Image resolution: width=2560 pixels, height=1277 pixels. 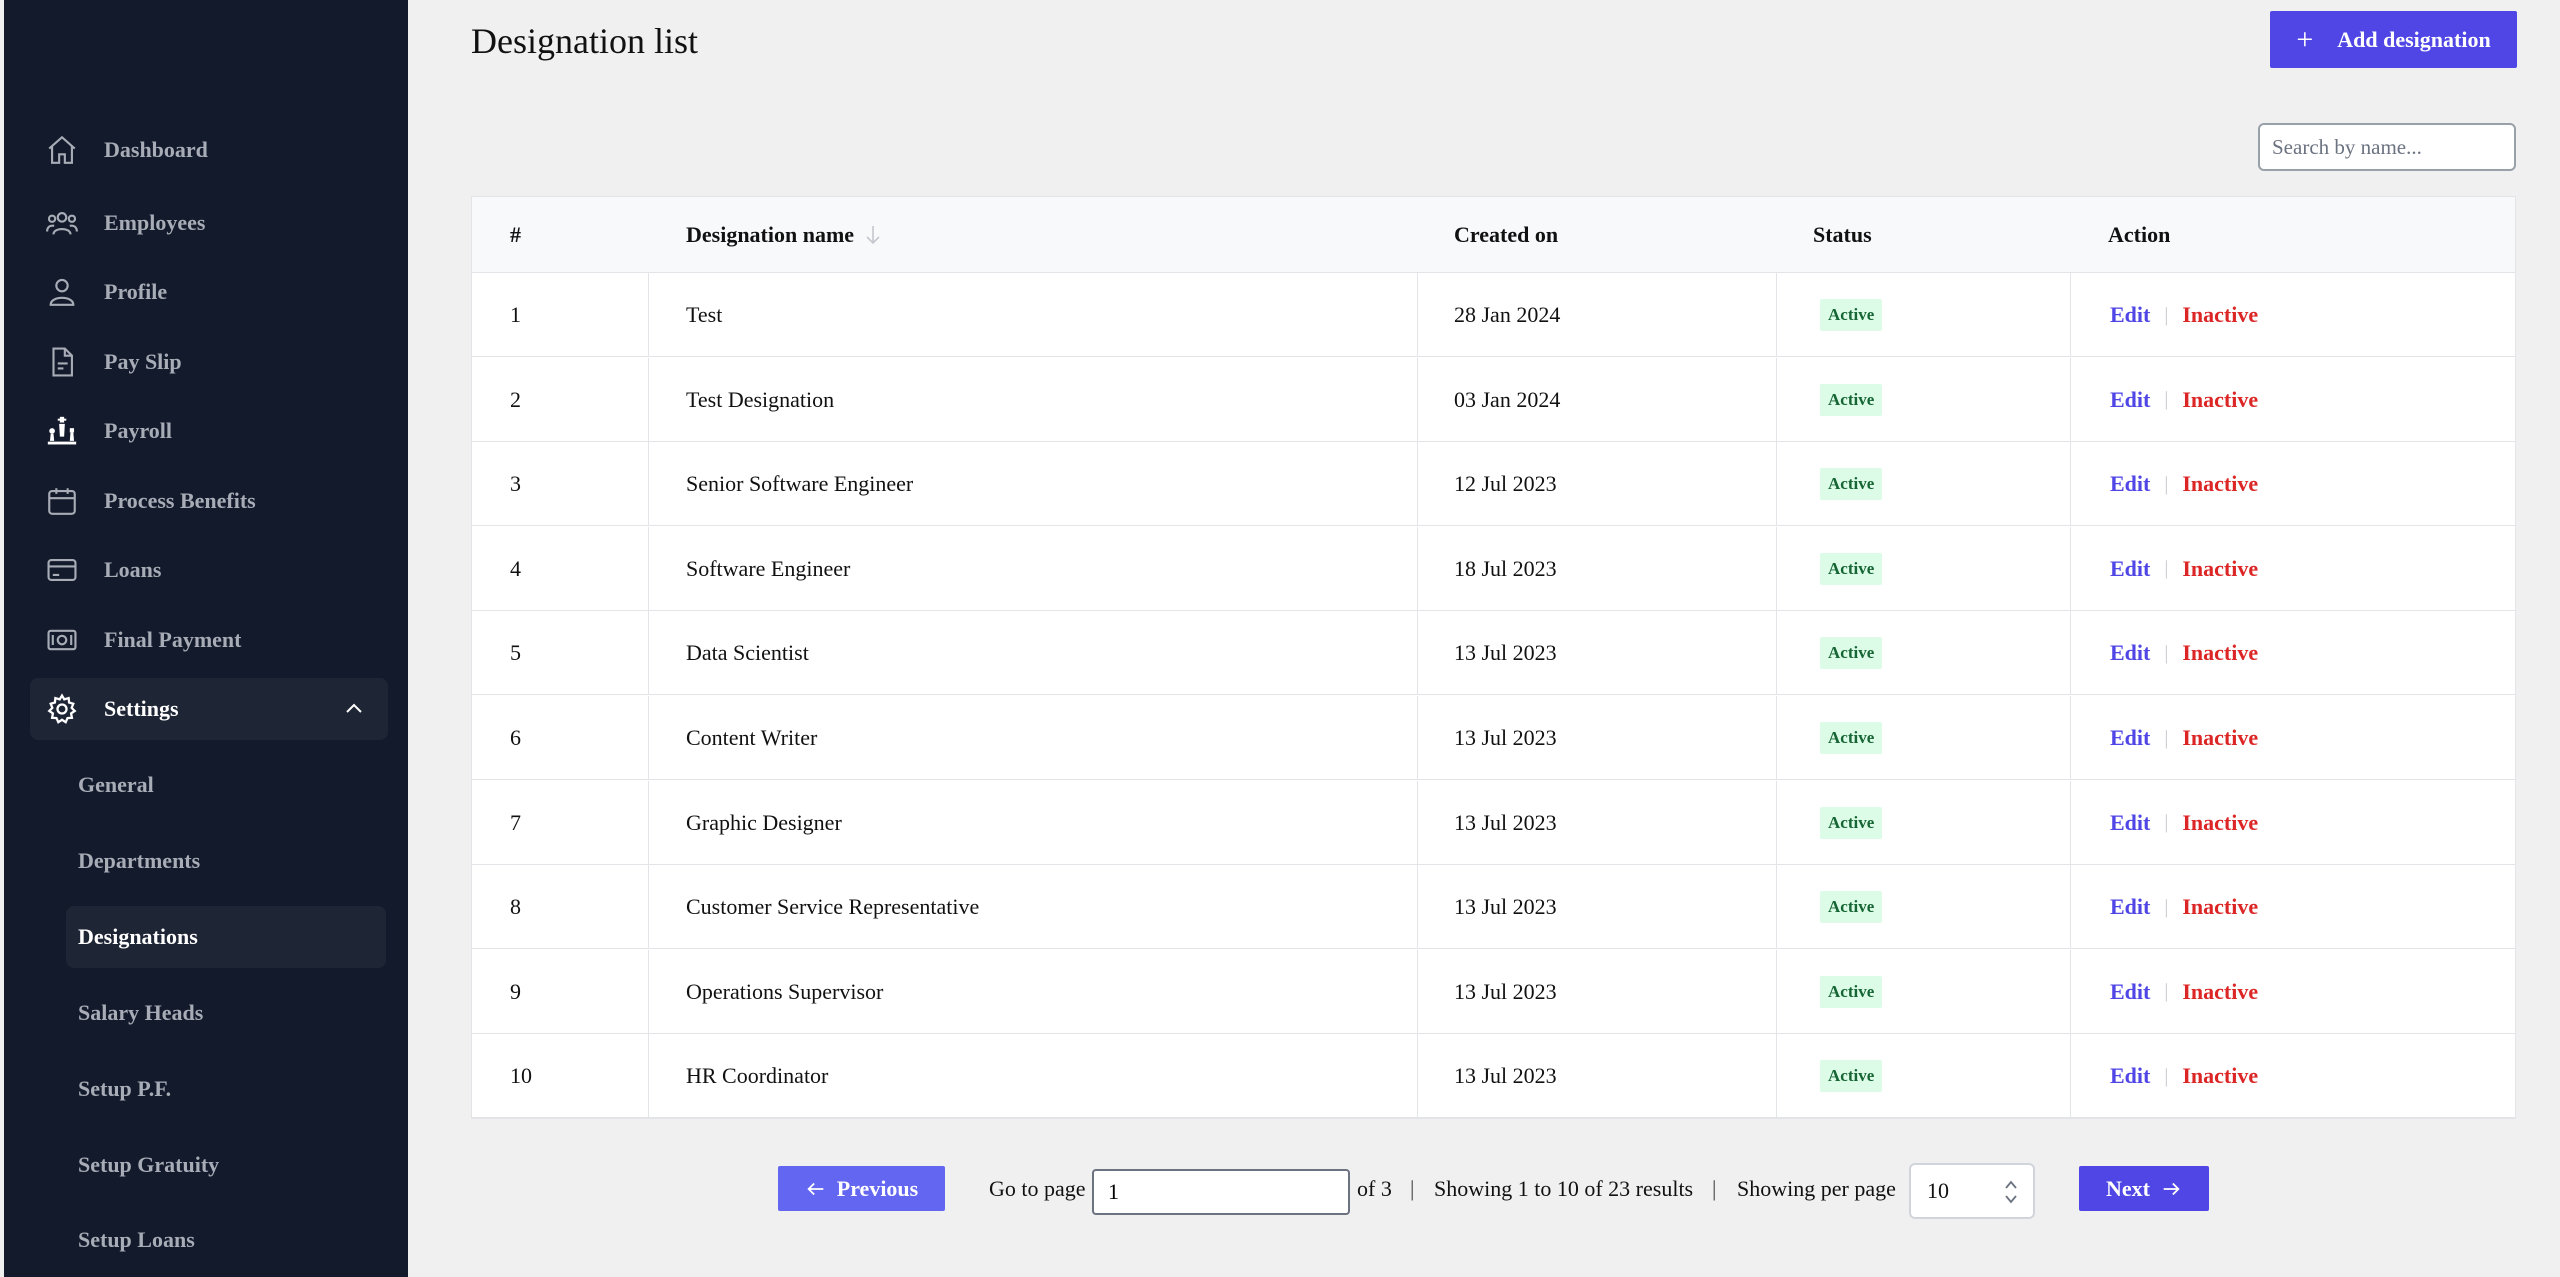 I want to click on per-page-value: 10, so click(x=1938, y=1190).